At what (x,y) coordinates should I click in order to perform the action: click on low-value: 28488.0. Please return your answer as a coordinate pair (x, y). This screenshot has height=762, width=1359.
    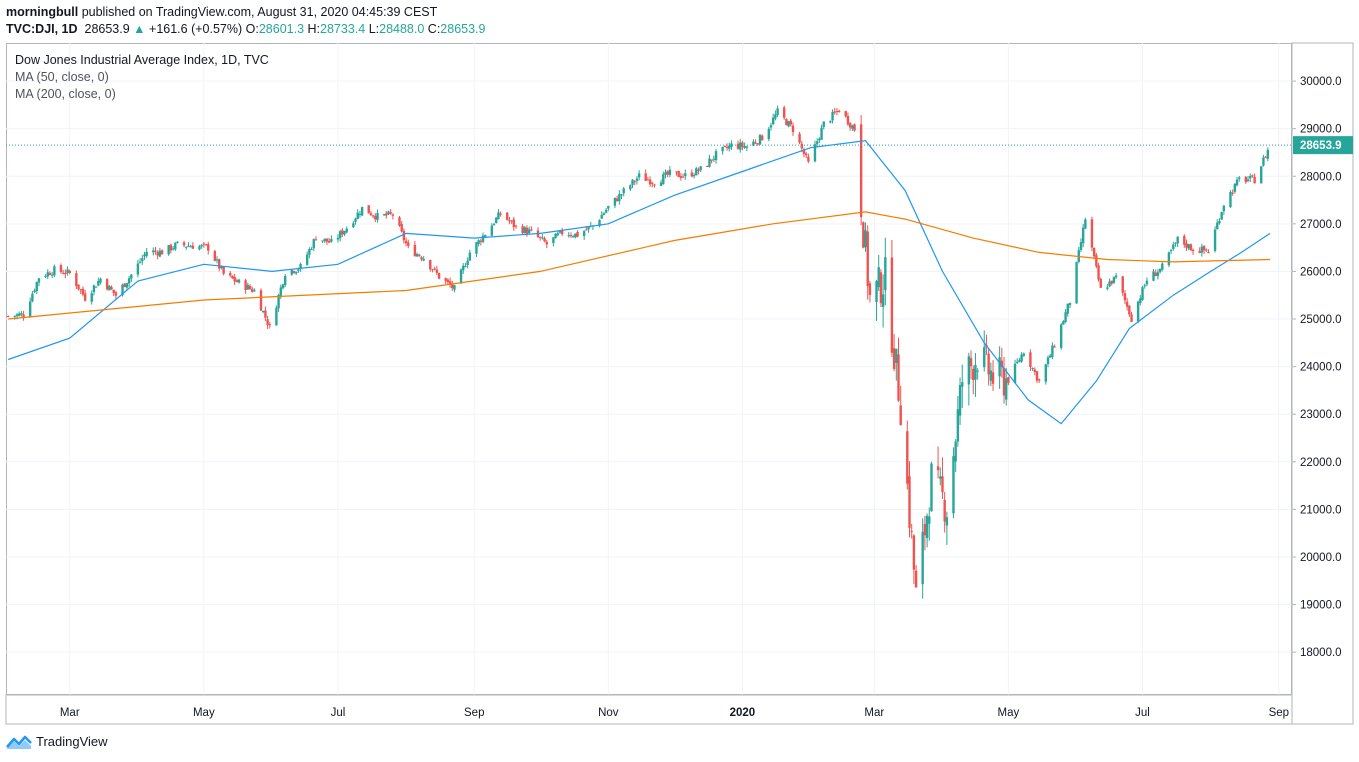
    Looking at the image, I should click on (402, 29).